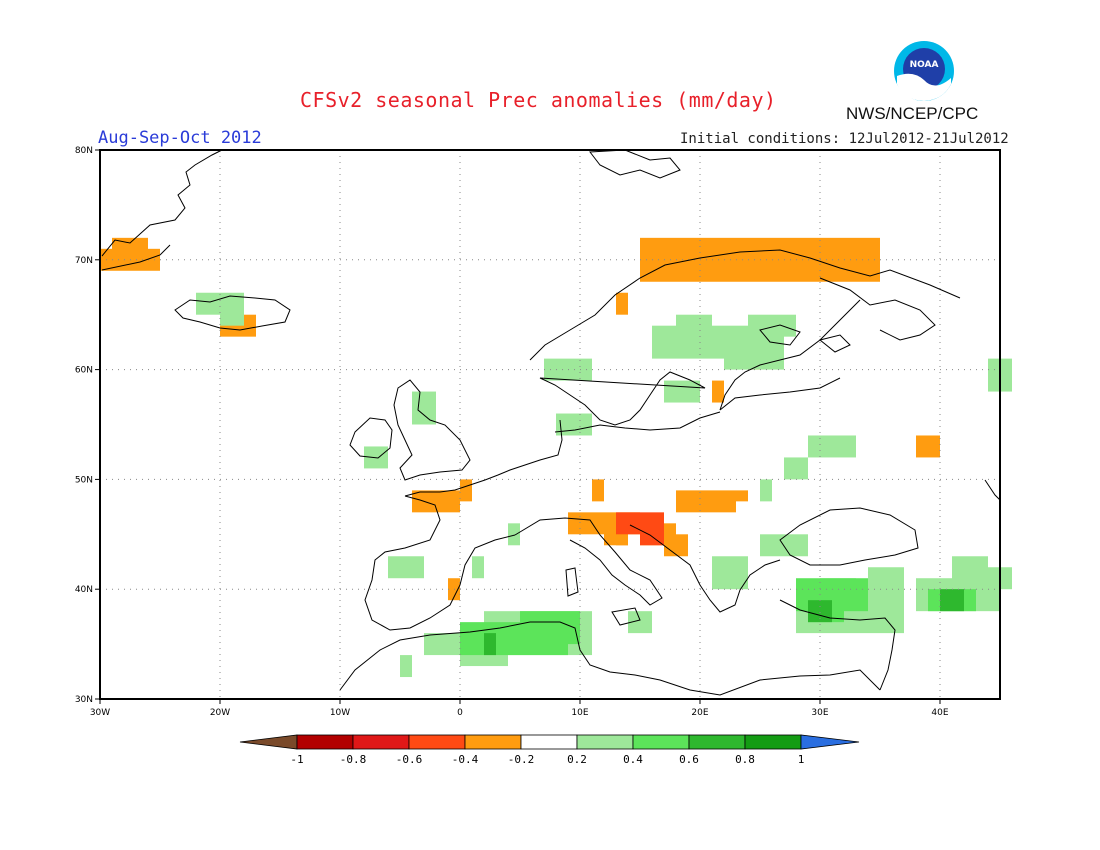 This screenshot has height=850, width=1100. Describe the element at coordinates (924, 87) in the screenshot. I see `logo-wave` at that location.